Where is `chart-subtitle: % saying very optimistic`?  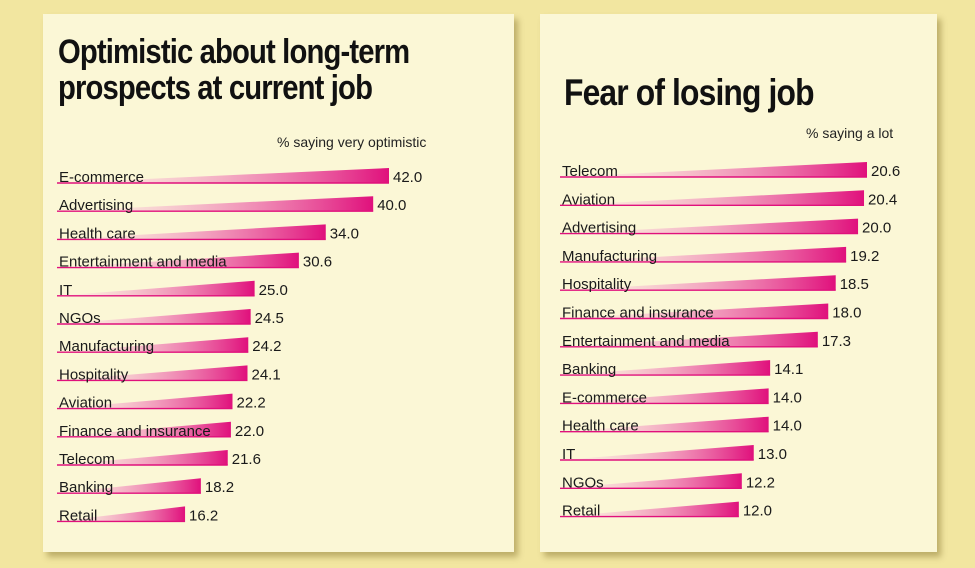 chart-subtitle: % saying very optimistic is located at coordinates (352, 142).